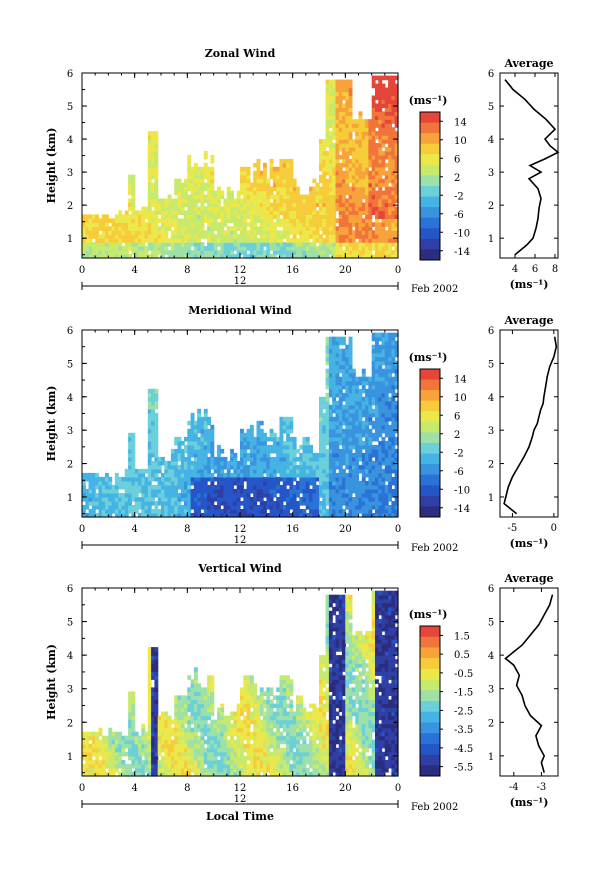 This screenshot has height=873, width=610. I want to click on profile-line, so click(532, 167).